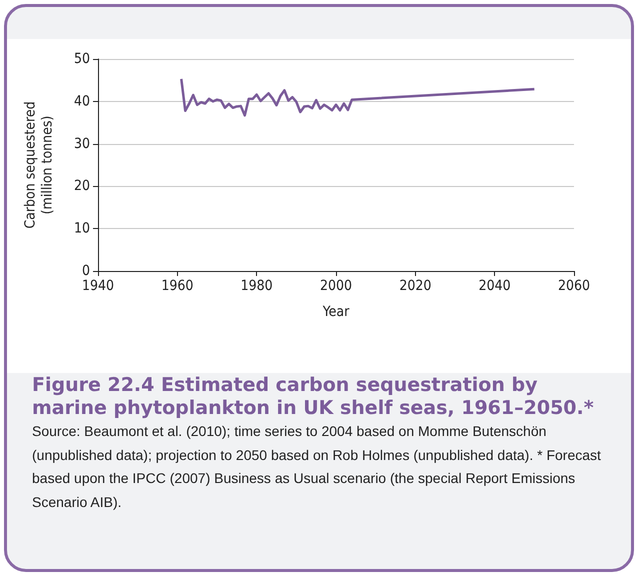  What do you see at coordinates (82, 59) in the screenshot?
I see `y-tick-label: 50` at bounding box center [82, 59].